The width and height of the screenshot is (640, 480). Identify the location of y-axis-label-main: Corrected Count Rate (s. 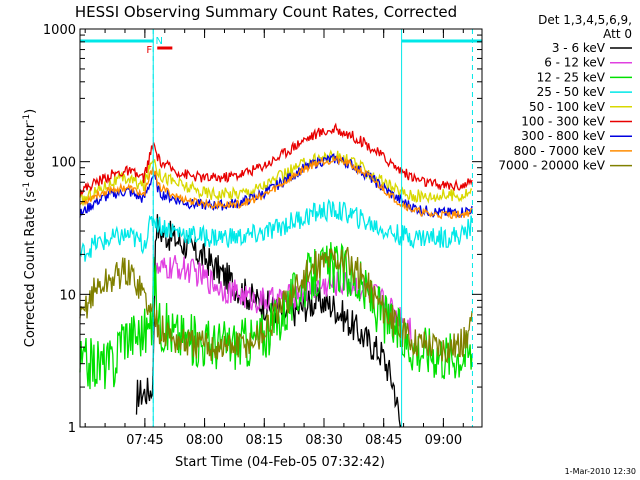
(30, 269).